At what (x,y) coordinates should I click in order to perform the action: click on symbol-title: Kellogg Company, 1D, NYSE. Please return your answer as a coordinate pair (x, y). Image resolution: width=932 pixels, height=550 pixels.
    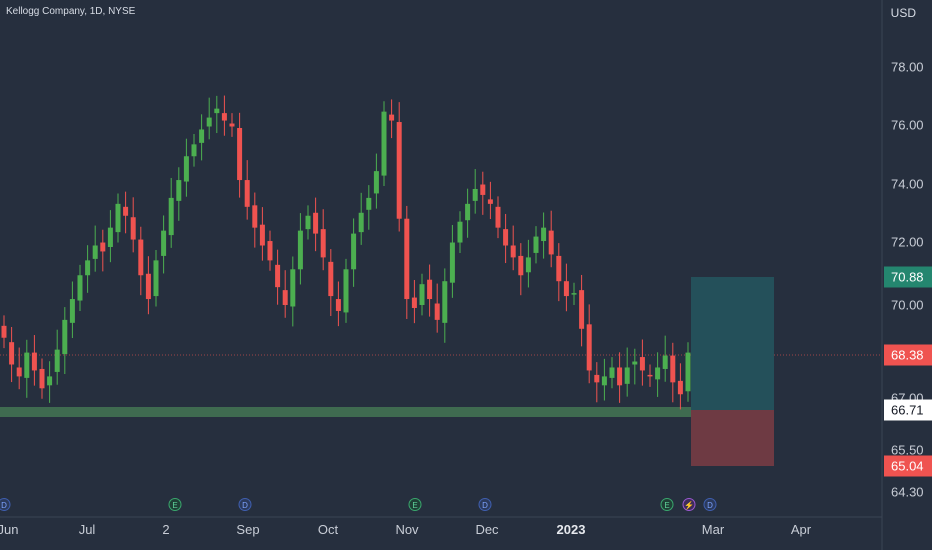
    Looking at the image, I should click on (71, 11).